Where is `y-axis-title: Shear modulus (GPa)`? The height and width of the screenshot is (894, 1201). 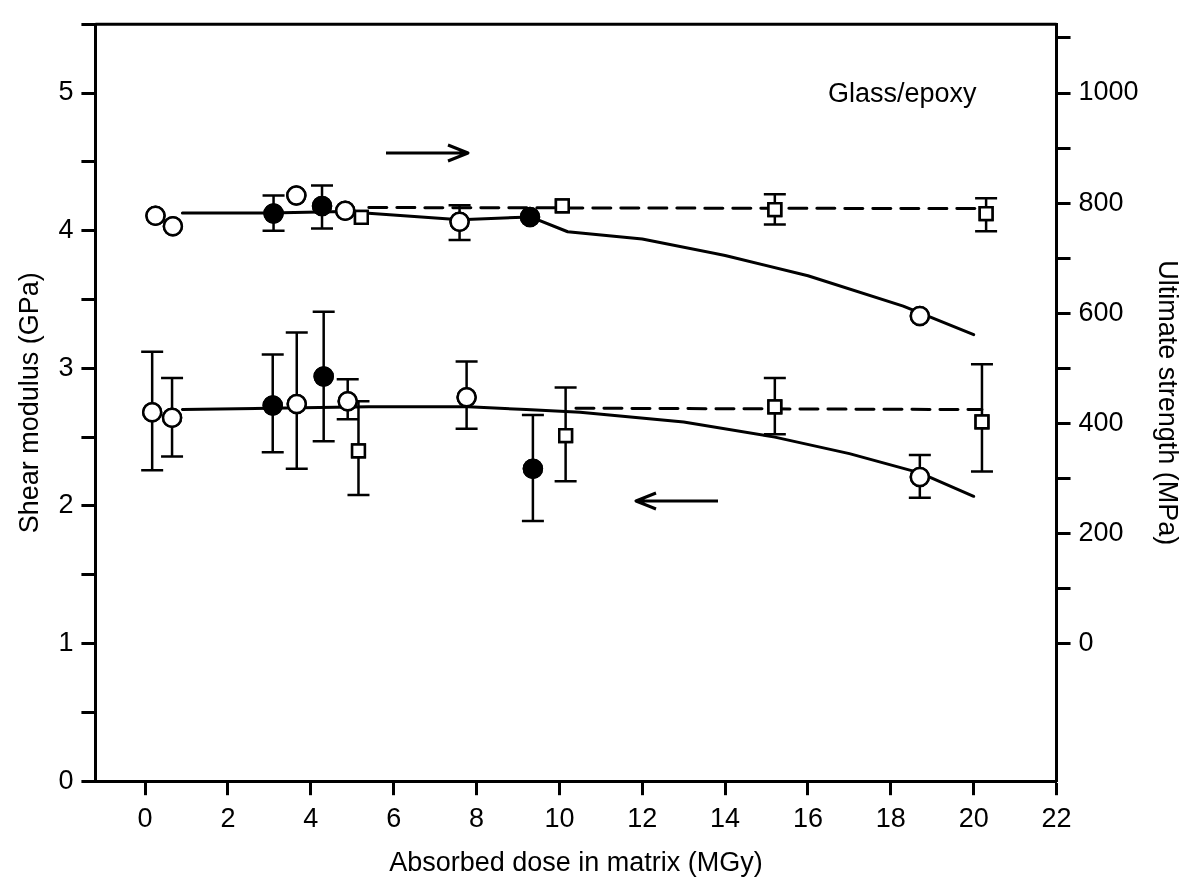 y-axis-title: Shear modulus (GPa) is located at coordinates (28, 403).